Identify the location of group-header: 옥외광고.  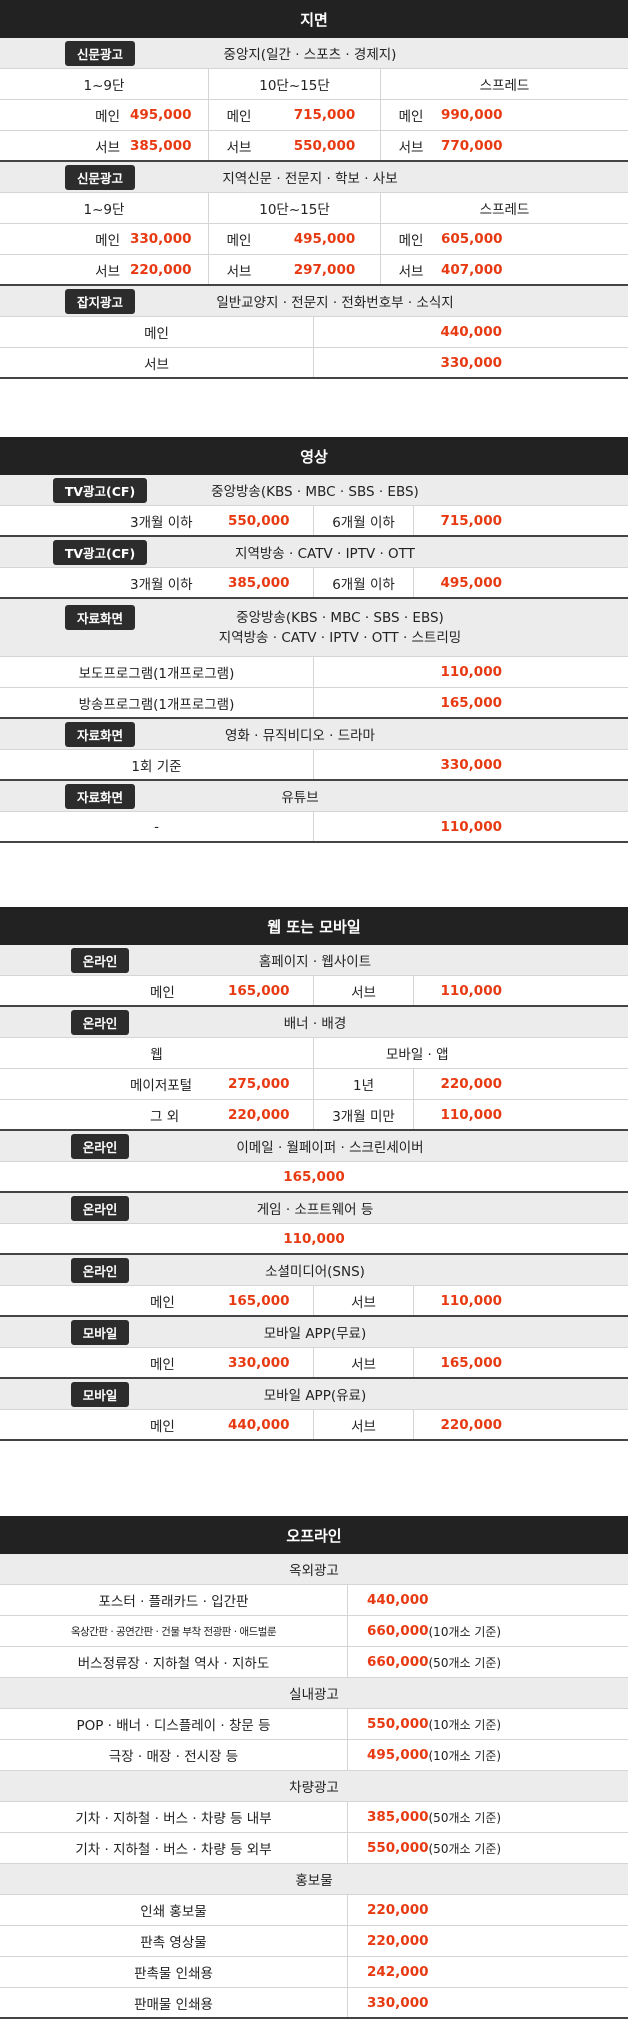
(314, 1569).